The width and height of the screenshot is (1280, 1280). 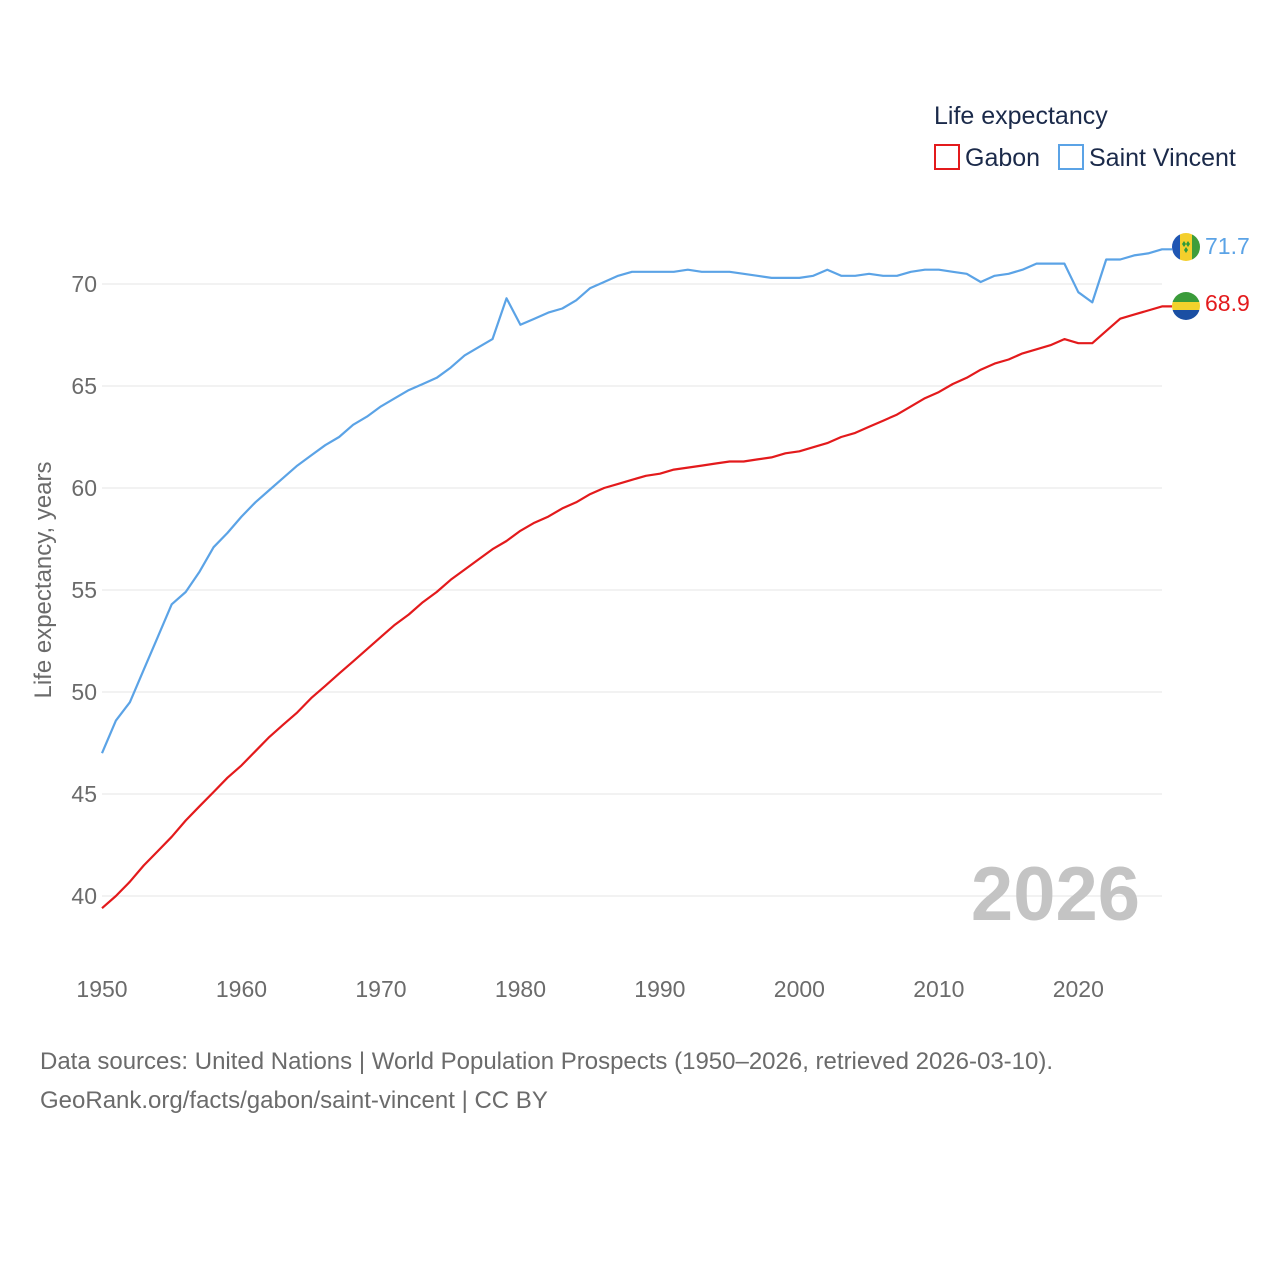 I want to click on end-value-saint-vincent: 71.7, so click(x=1227, y=246).